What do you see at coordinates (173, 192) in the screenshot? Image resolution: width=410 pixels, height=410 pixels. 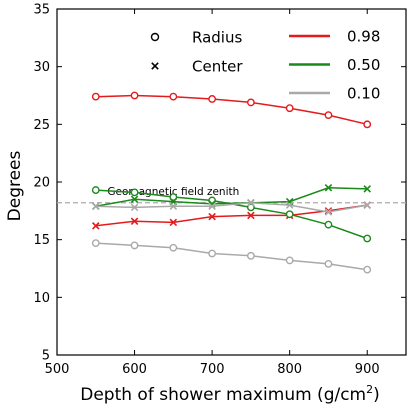 I see `reference-line-label: Geomagnetic field zenith` at bounding box center [173, 192].